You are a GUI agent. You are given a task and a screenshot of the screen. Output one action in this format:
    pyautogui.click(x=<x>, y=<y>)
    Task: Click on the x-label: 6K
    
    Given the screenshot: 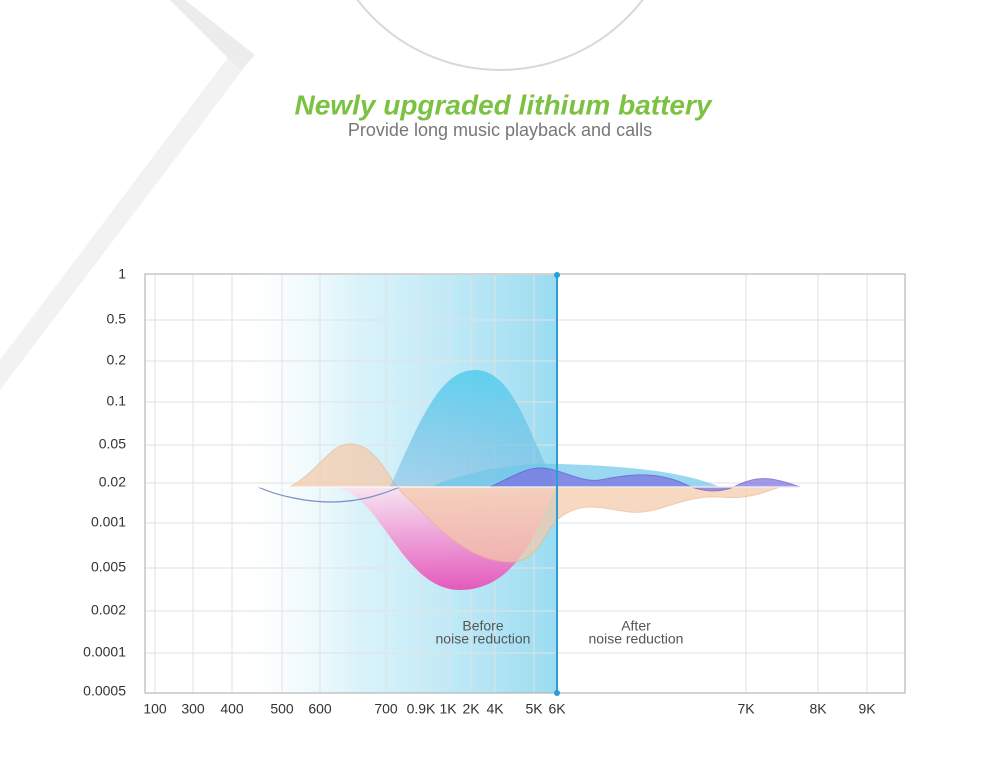 What is the action you would take?
    pyautogui.click(x=557, y=709)
    